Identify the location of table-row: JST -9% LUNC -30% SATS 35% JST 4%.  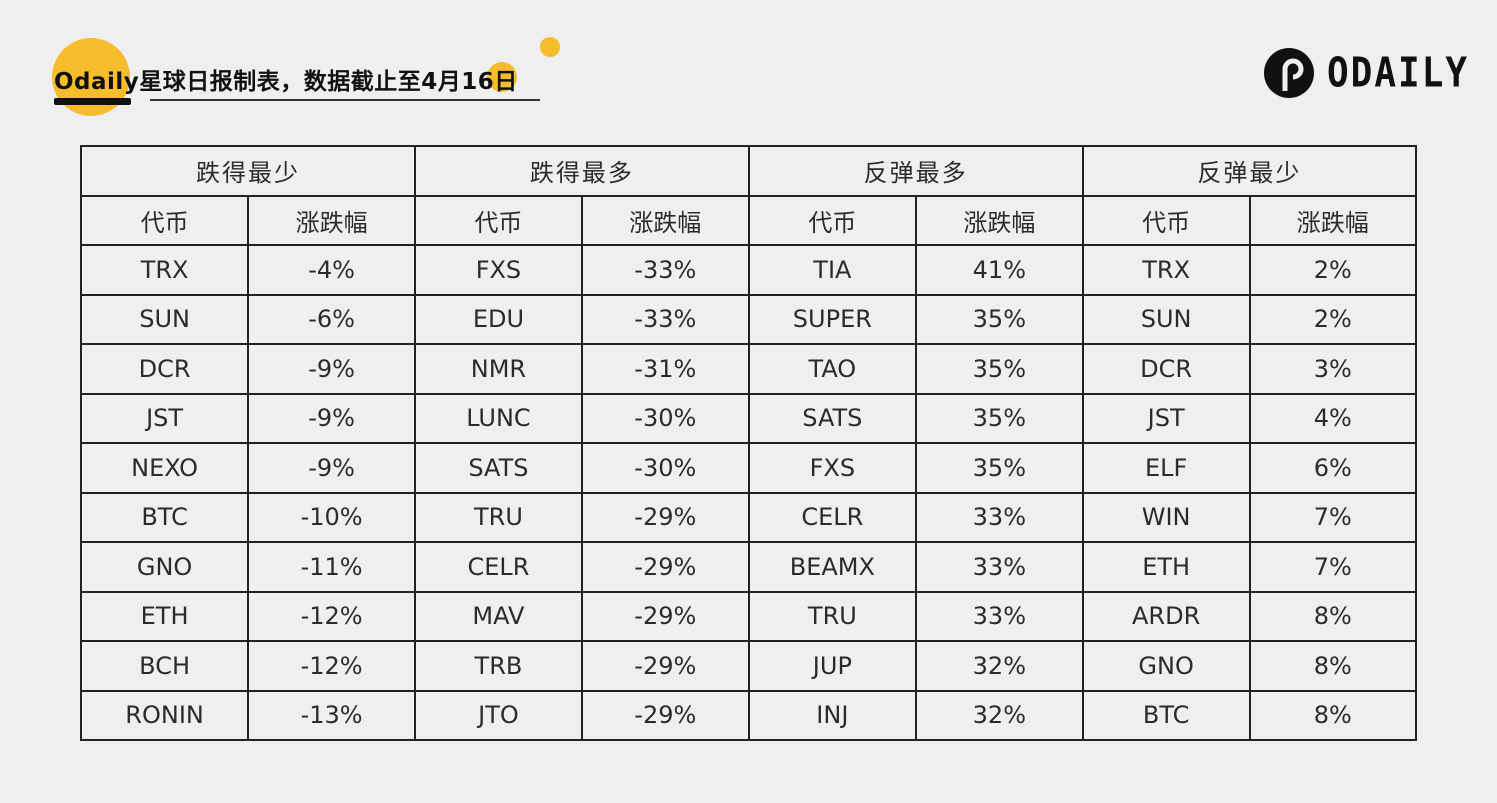
(748, 418).